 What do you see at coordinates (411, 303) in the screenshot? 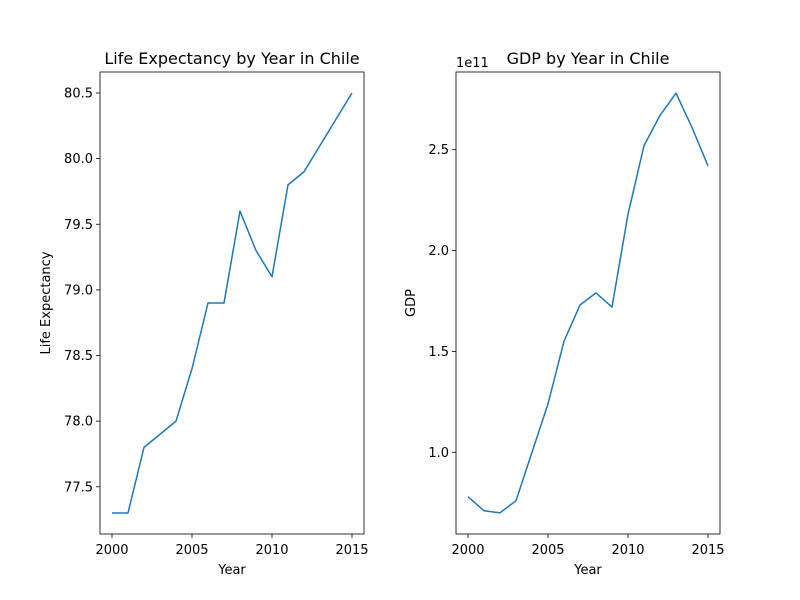
I see `y-axis-label: GDP` at bounding box center [411, 303].